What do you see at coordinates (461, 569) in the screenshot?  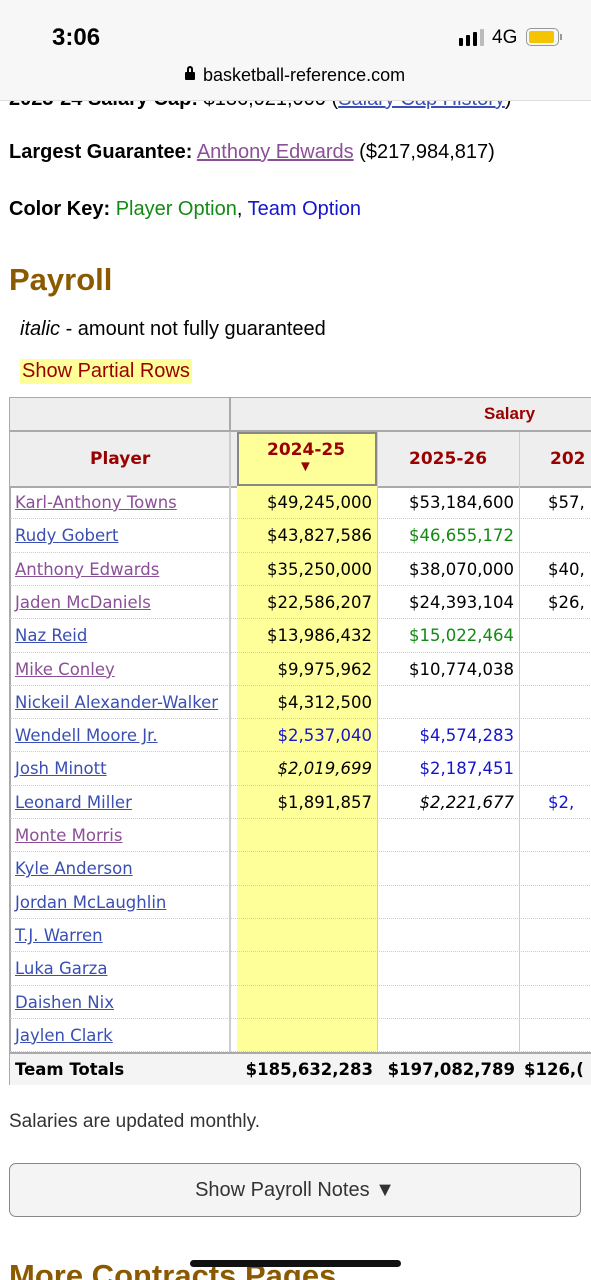 I see `salary-cell: $38,070,000` at bounding box center [461, 569].